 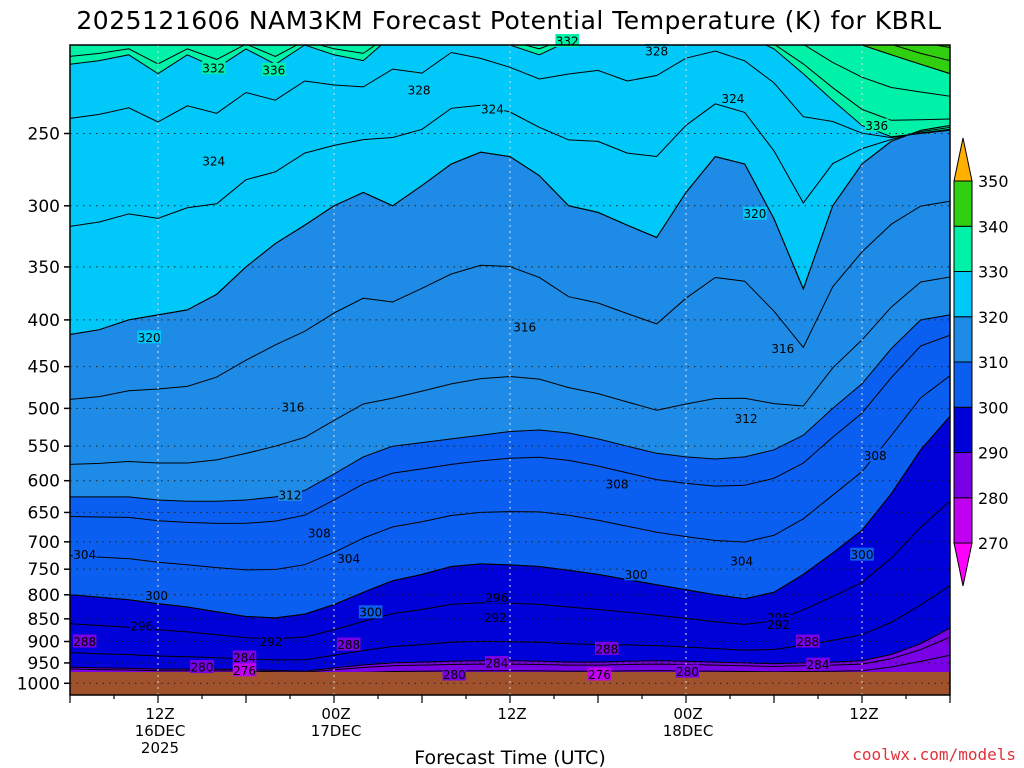 I want to click on y-tick-label: 500, so click(x=44, y=409).